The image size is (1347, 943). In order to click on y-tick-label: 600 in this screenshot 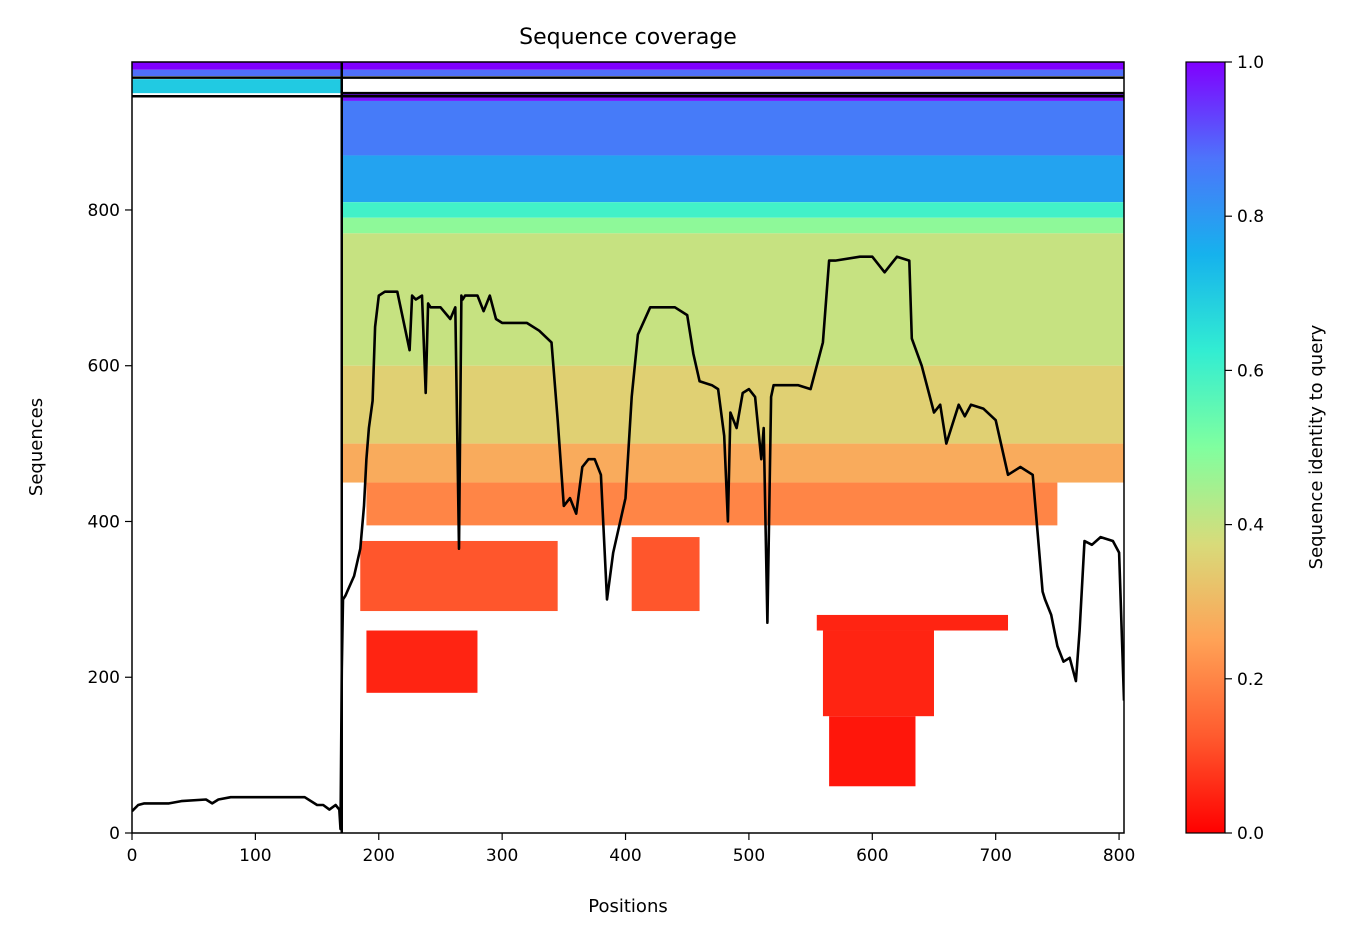, I will do `click(104, 367)`.